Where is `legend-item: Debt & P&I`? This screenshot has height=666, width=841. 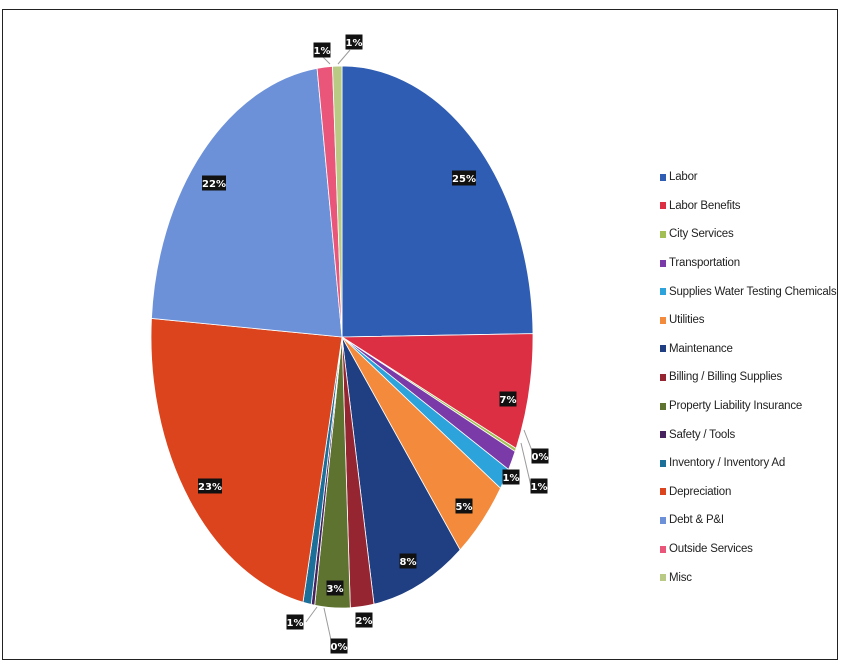
legend-item: Debt & P&I is located at coordinates (750, 520).